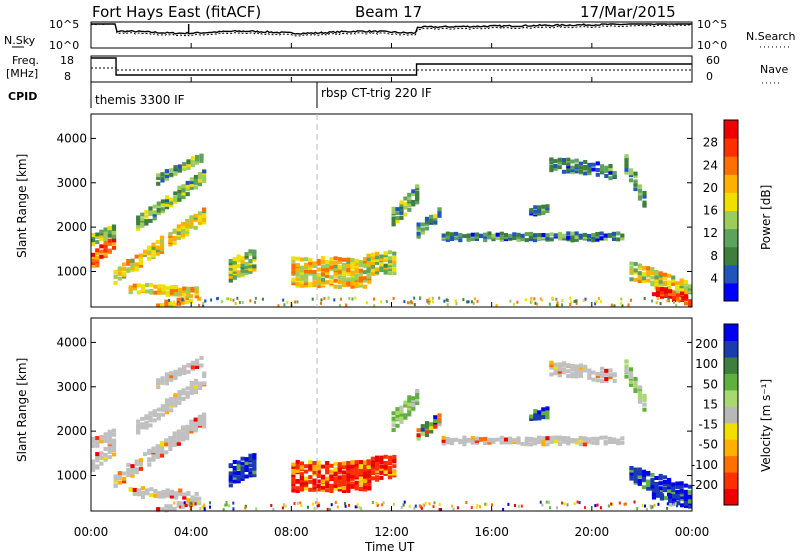 Image resolution: width=800 pixels, height=554 pixels. What do you see at coordinates (91, 532) in the screenshot?
I see `x-tick-label: 00:00` at bounding box center [91, 532].